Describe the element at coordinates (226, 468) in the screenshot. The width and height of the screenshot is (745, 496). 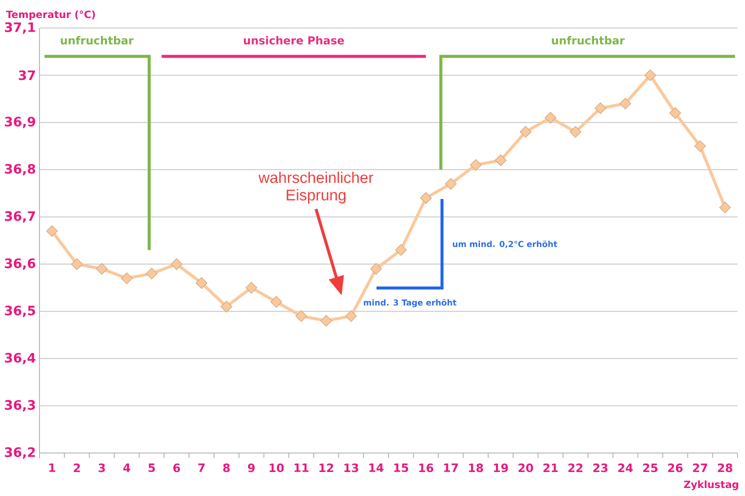
I see `x-tick-label: 8` at that location.